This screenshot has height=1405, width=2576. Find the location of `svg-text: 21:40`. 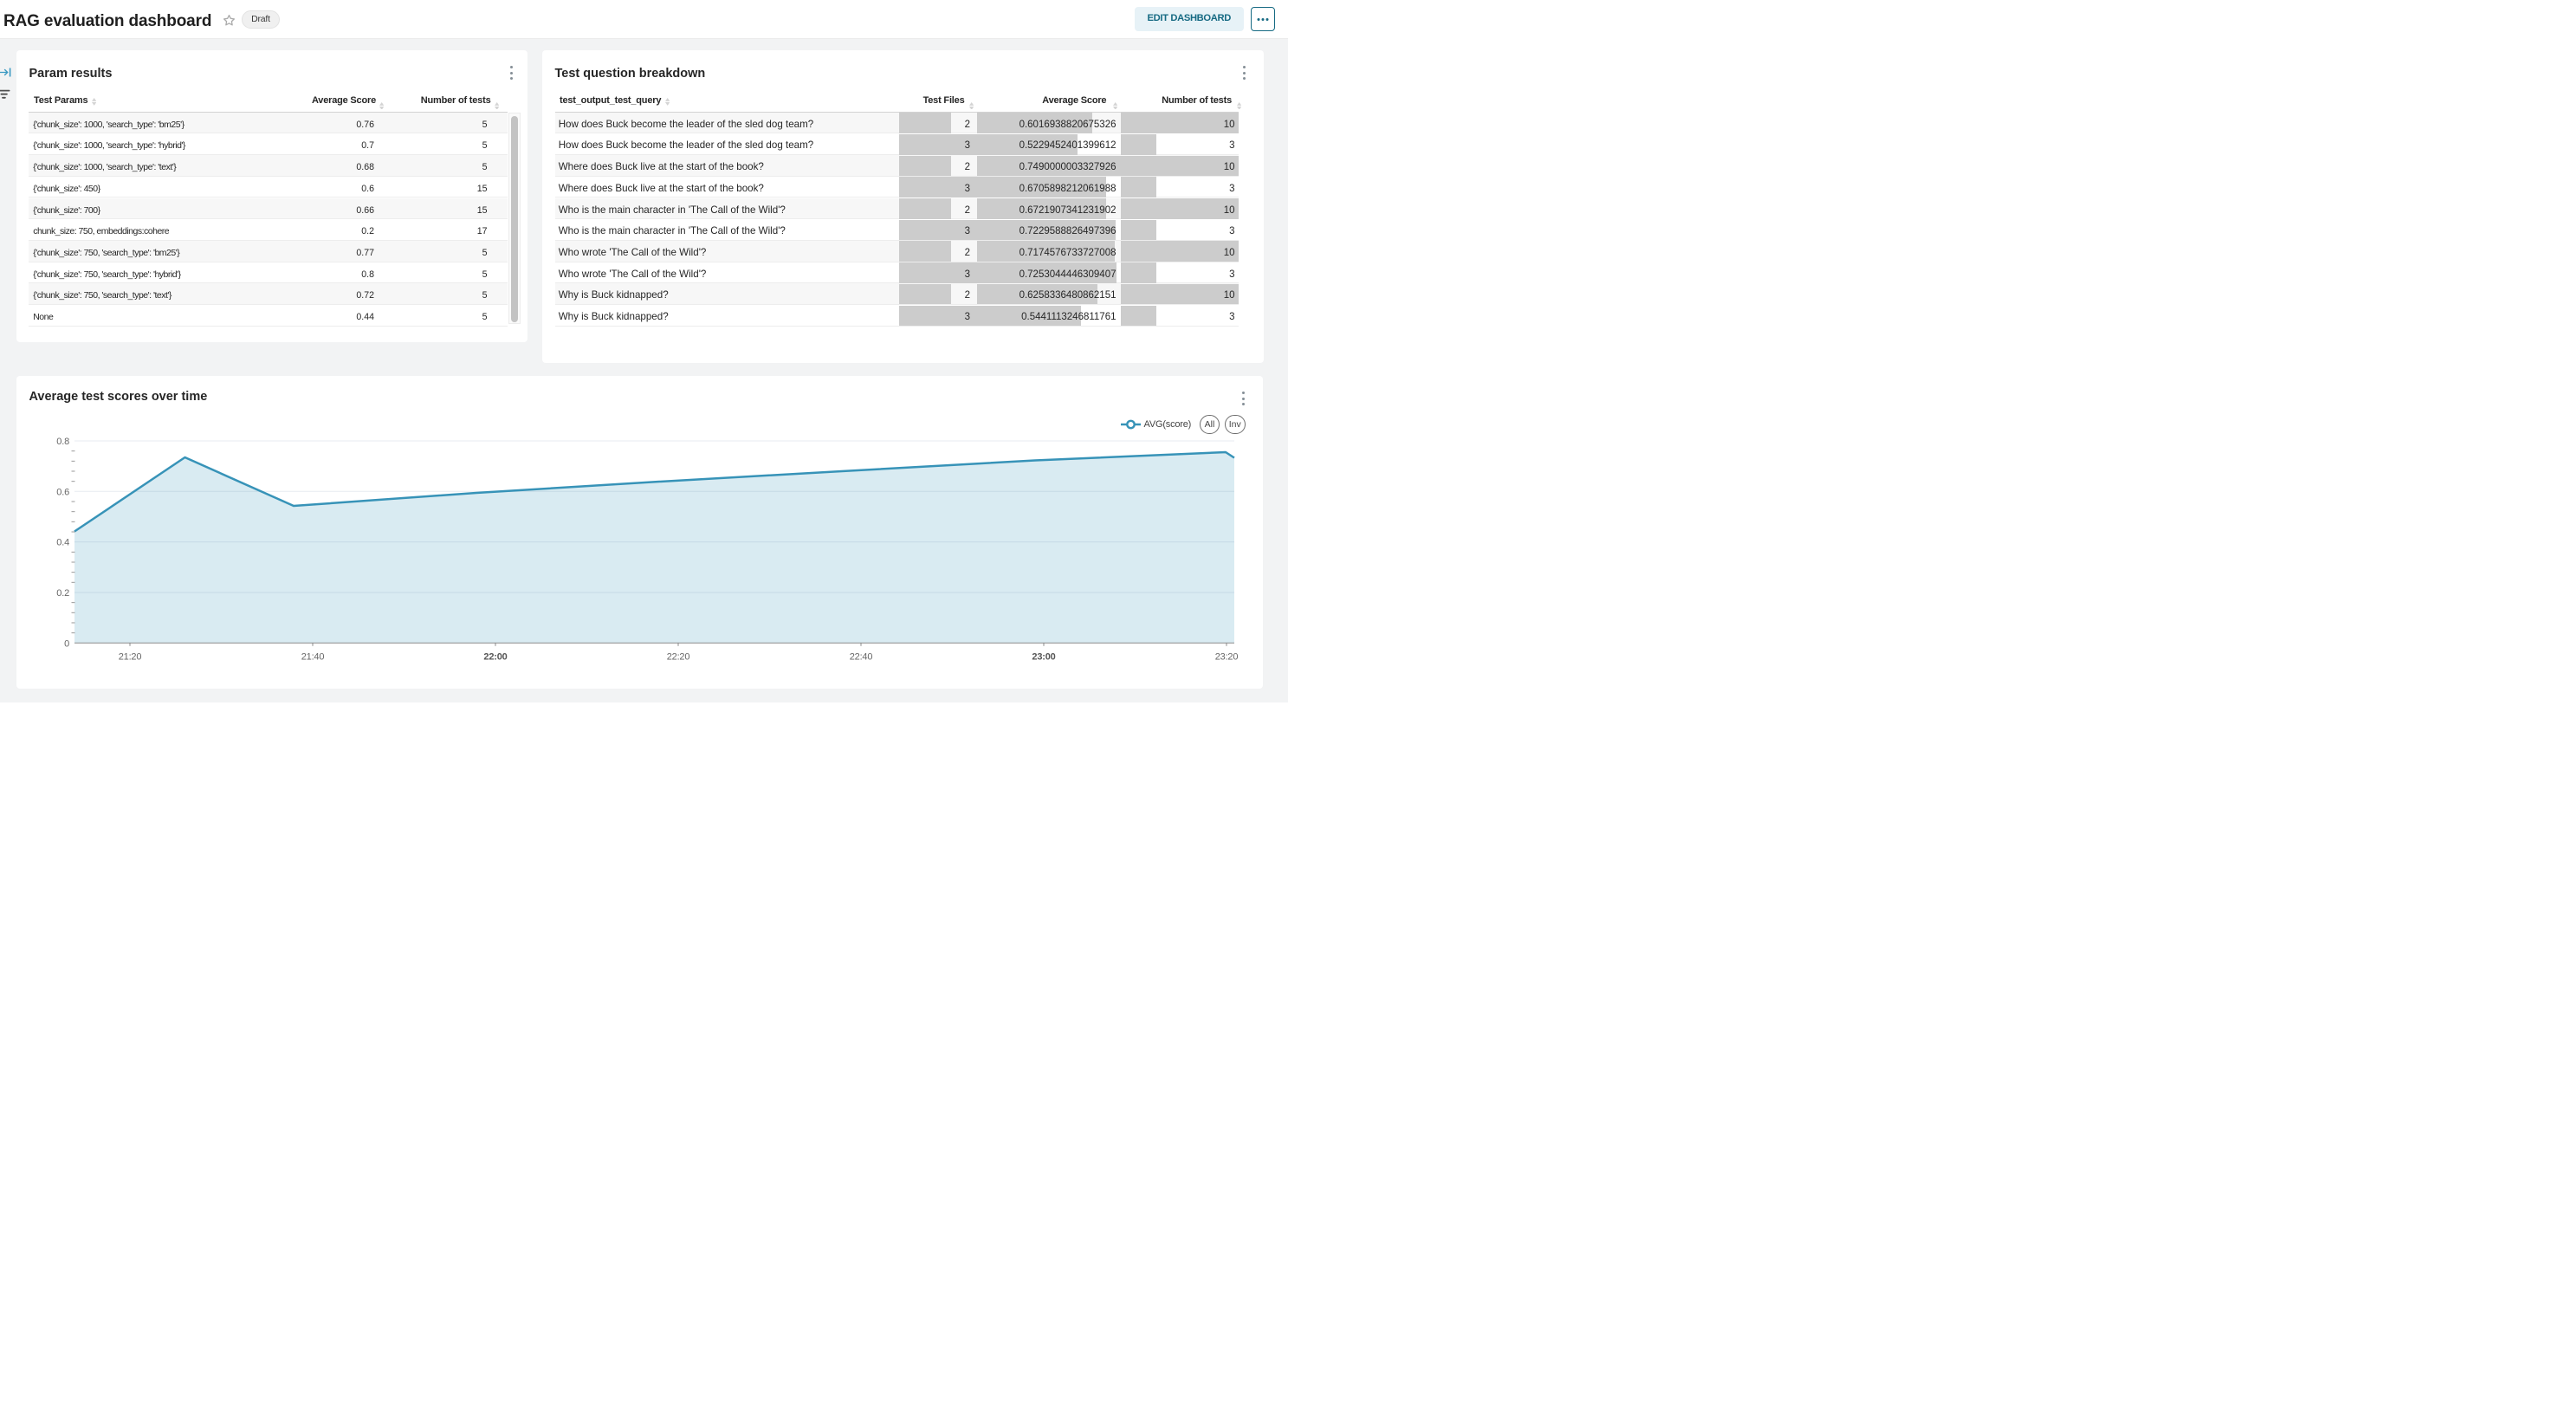

svg-text: 21:40 is located at coordinates (313, 657).